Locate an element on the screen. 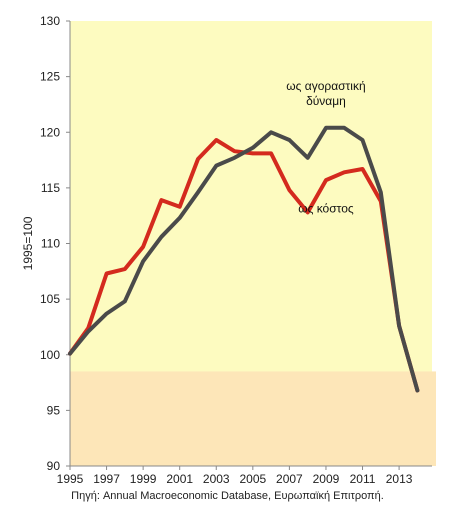  series-annotation: ως αγοραστική δύναμη is located at coordinates (325, 93).